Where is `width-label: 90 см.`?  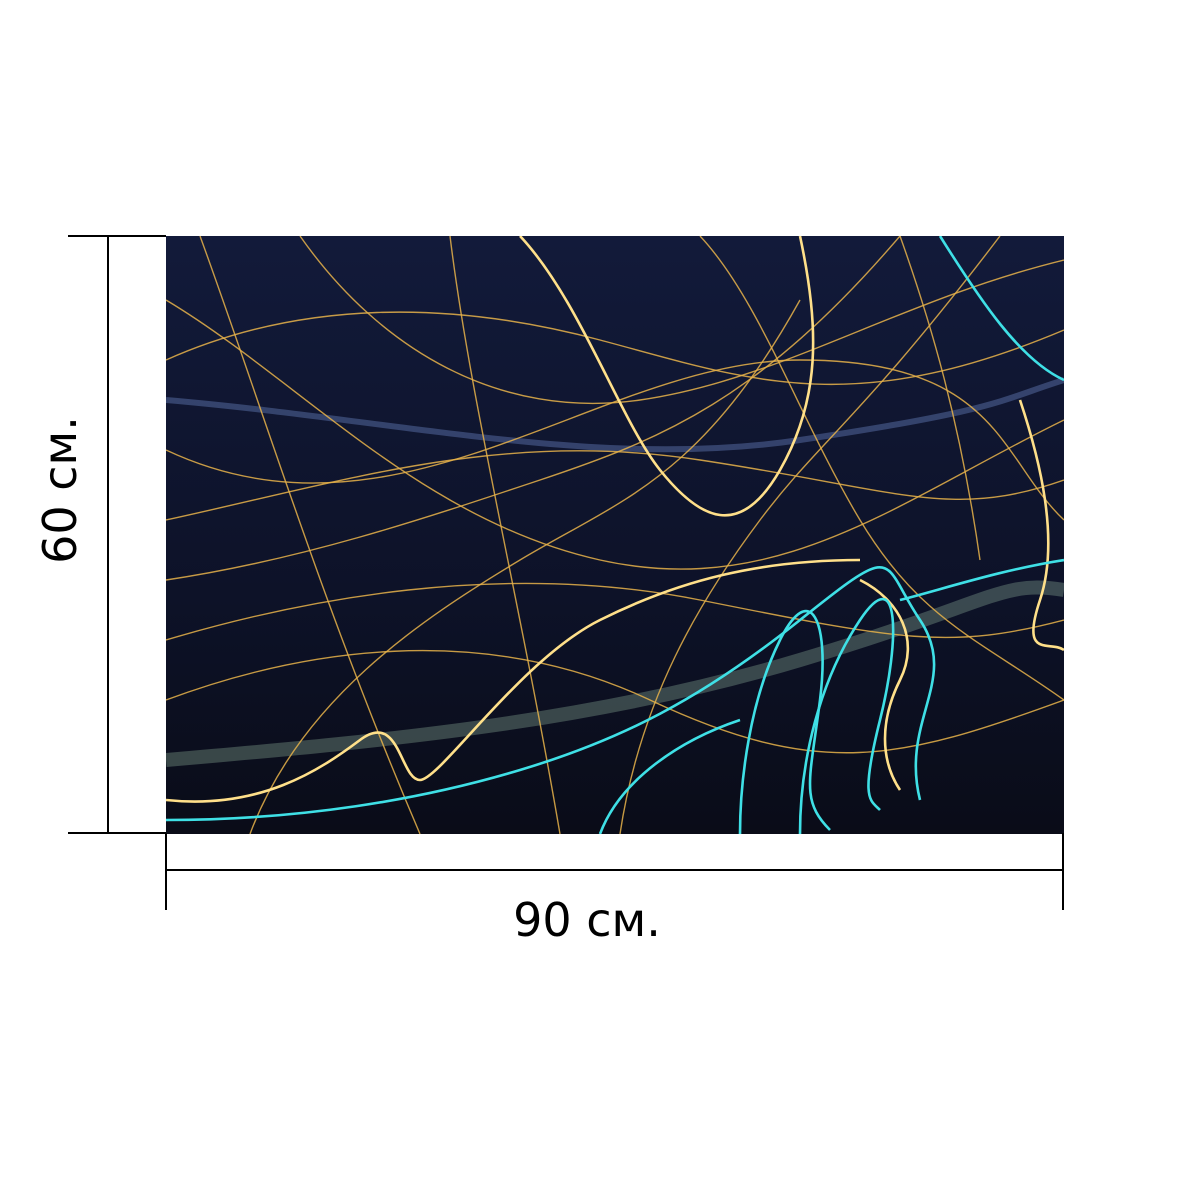
width-label: 90 см. is located at coordinates (587, 920).